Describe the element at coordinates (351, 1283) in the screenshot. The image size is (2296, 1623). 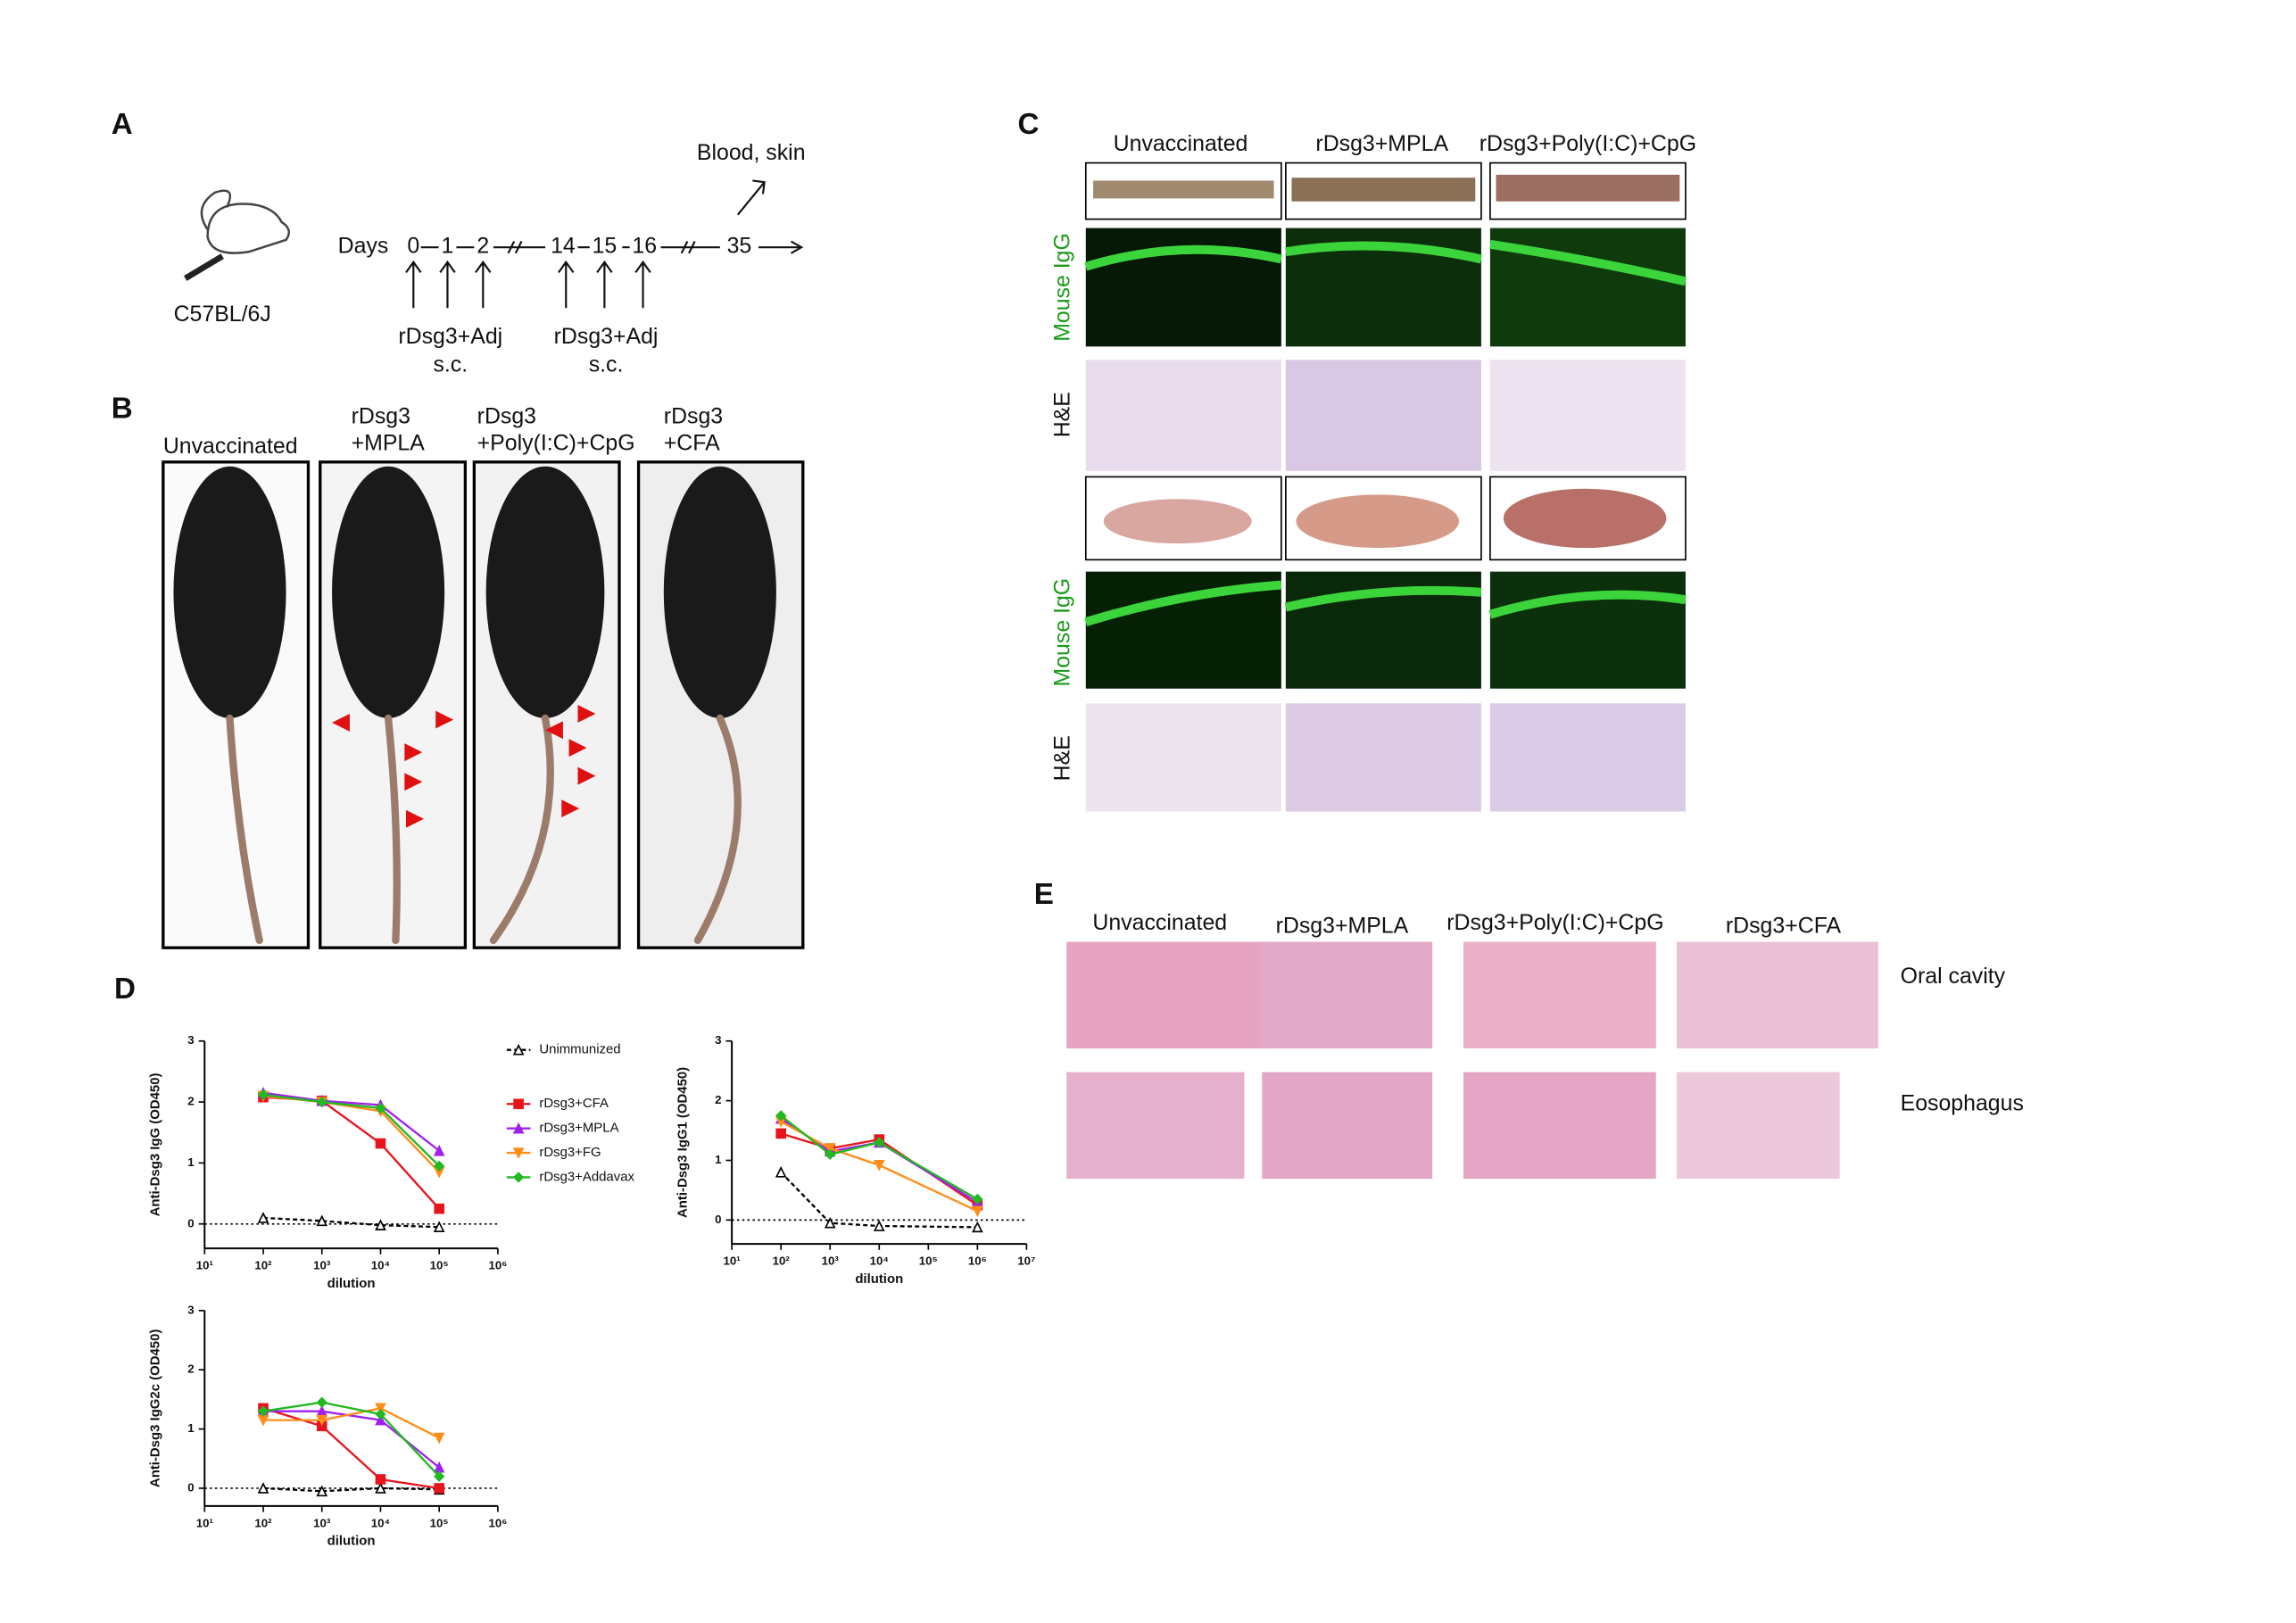
I see `x-axis-label: dilution` at that location.